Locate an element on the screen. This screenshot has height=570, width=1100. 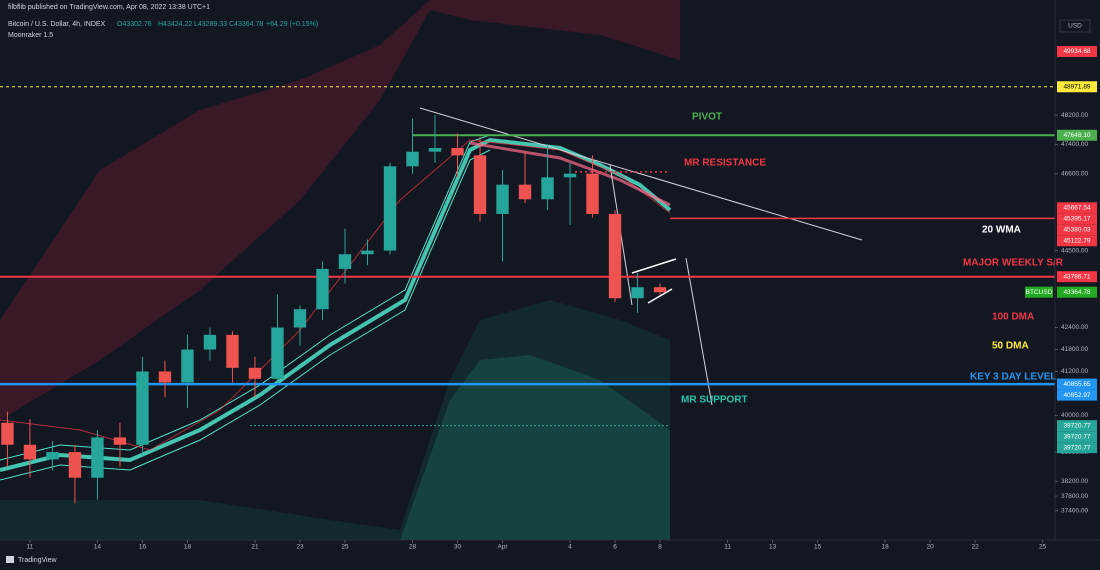
currency-box is located at coordinates (1075, 26).